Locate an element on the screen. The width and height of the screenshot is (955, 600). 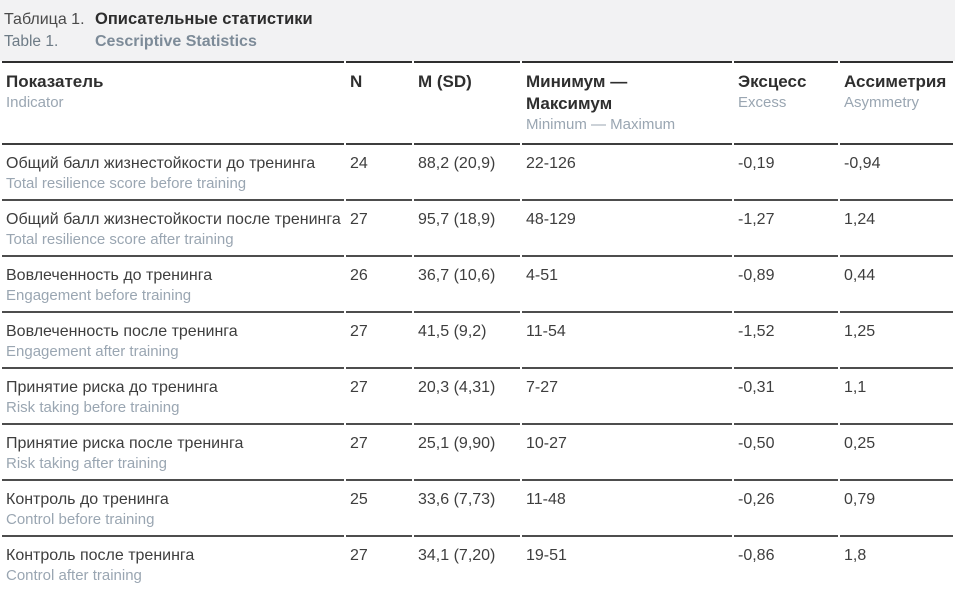
column-header-asymmetry-en: Asymmetry is located at coordinates (881, 102).